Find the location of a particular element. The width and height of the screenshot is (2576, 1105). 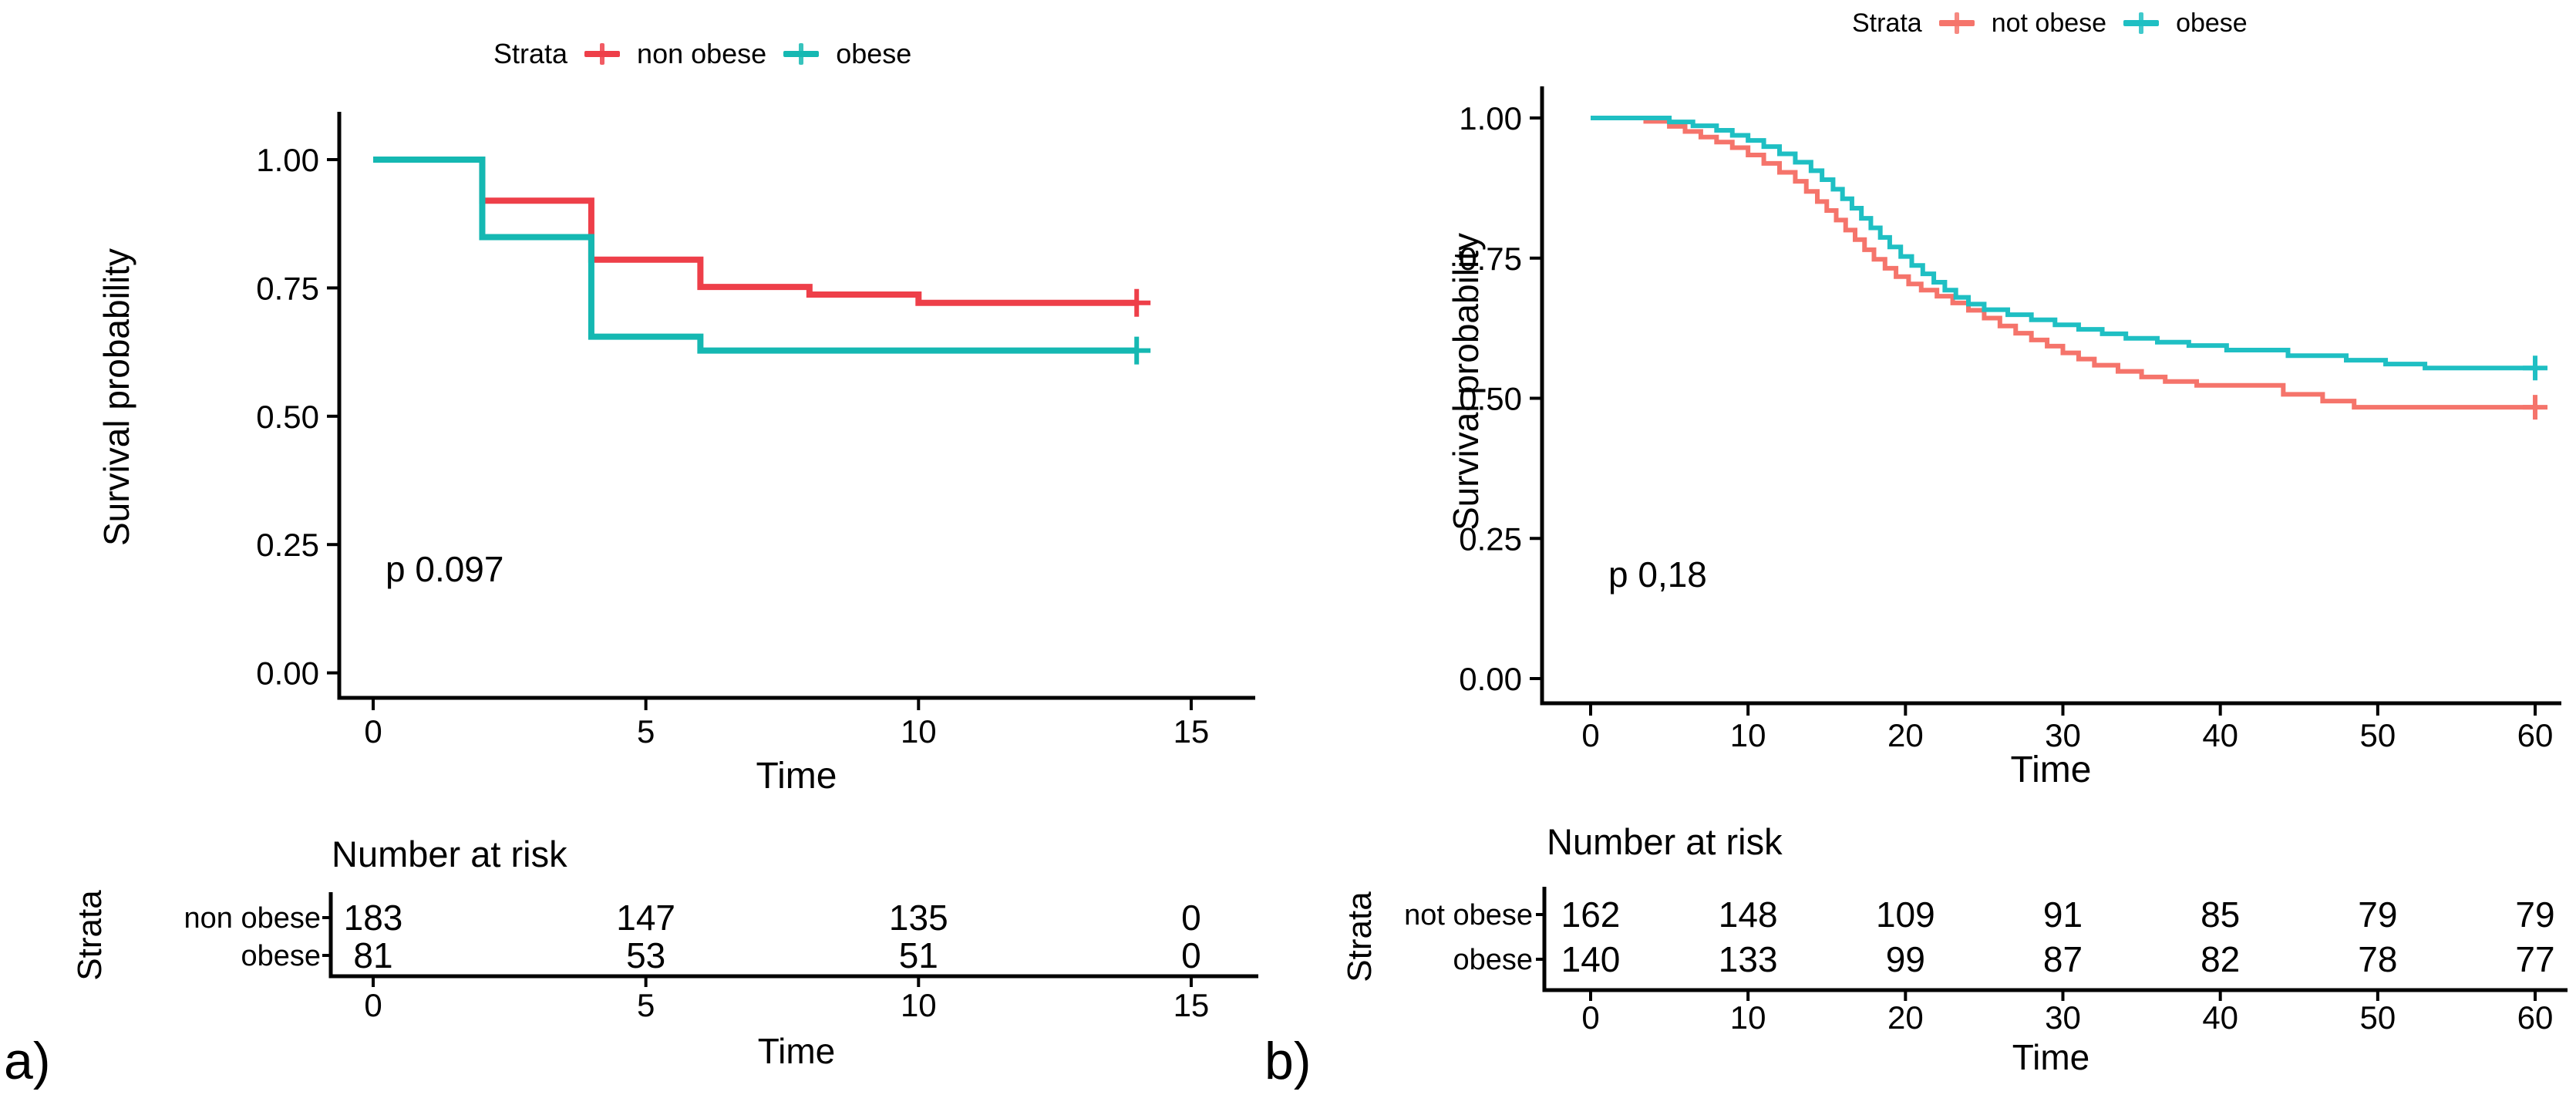

y-axis-title-b: Survival probability is located at coordinates (1466, 381).